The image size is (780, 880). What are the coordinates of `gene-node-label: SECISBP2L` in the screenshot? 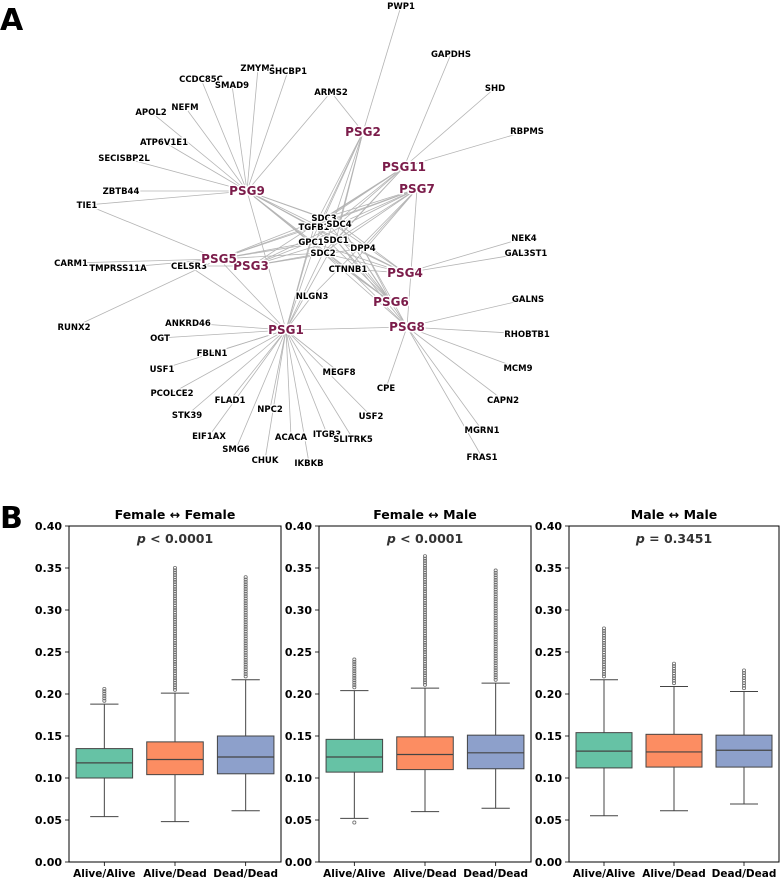 It's located at (124, 159).